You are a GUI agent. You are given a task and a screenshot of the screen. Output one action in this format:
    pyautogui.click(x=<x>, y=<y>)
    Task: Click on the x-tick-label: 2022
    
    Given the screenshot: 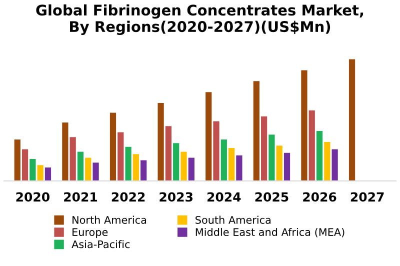 What is the action you would take?
    pyautogui.click(x=128, y=197)
    